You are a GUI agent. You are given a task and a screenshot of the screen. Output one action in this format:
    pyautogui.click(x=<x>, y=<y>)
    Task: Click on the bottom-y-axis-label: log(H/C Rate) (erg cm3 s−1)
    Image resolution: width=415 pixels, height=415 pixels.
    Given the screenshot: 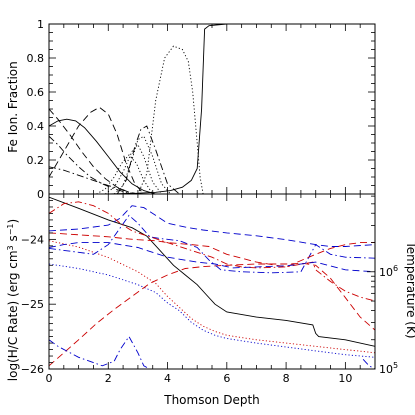 What is the action you would take?
    pyautogui.click(x=13, y=300)
    